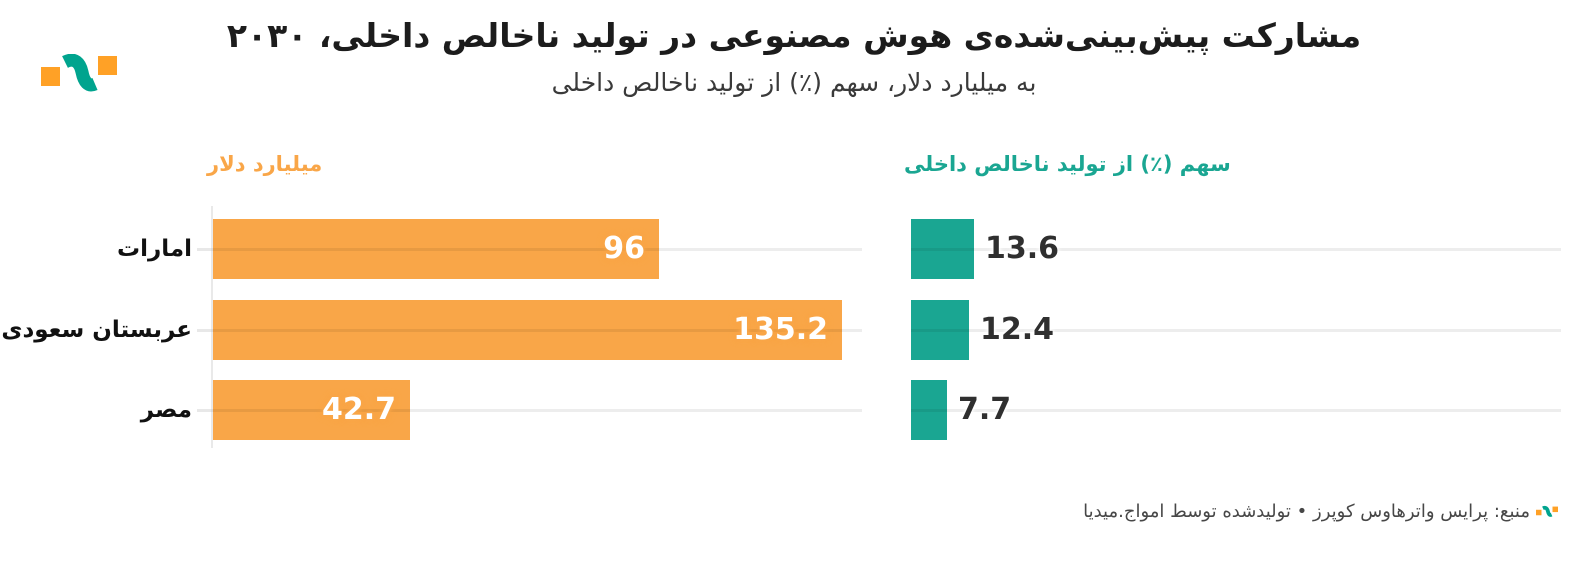 The width and height of the screenshot is (1588, 566). I want to click on amwaj-media-logo-icon, so click(79, 73).